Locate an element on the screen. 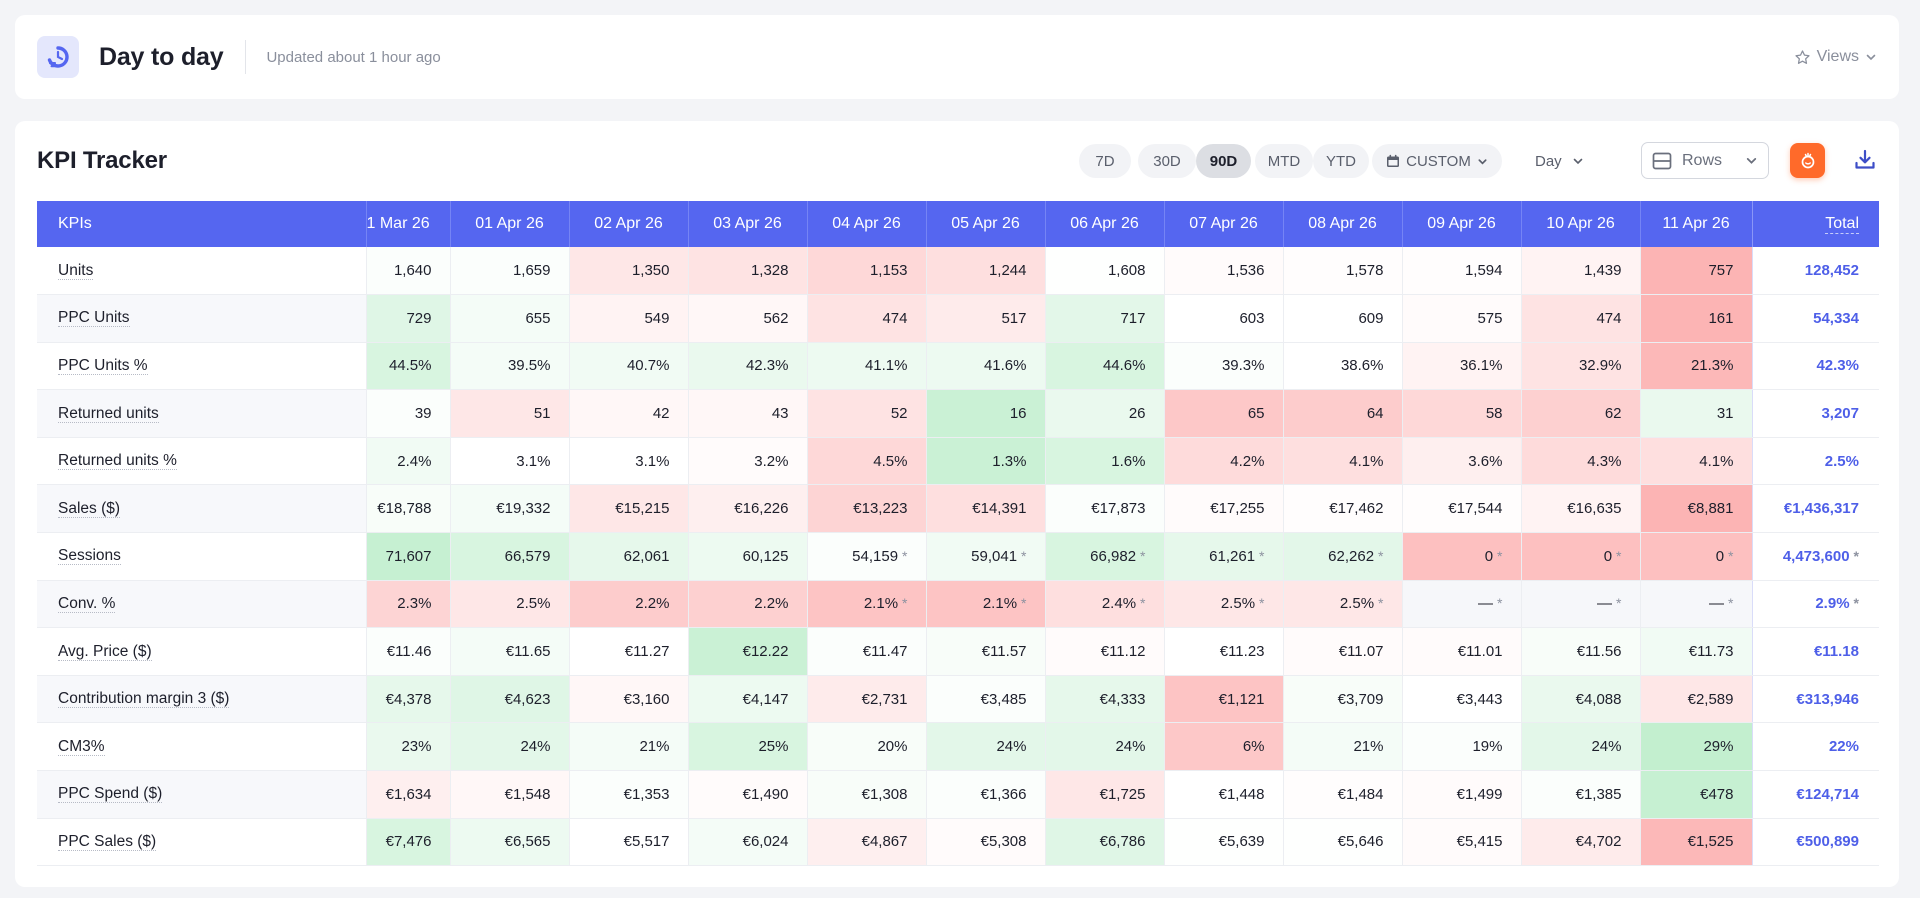 The height and width of the screenshot is (898, 1920). date-column-header: 02 Apr 26 is located at coordinates (628, 224).